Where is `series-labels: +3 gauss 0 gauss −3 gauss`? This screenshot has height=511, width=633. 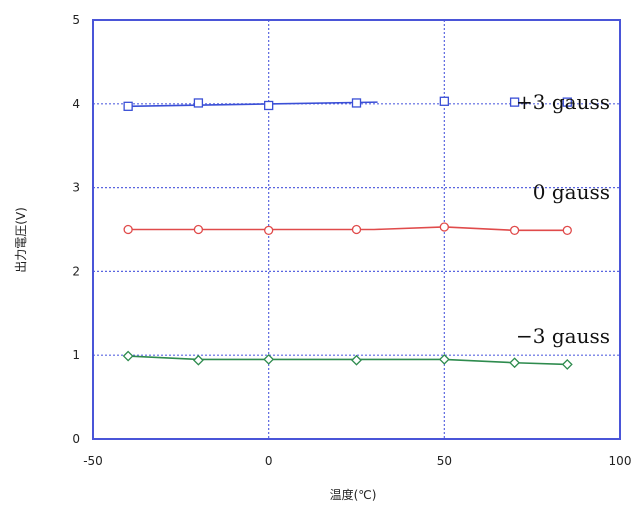 series-labels: +3 gauss 0 gauss −3 gauss is located at coordinates (563, 219).